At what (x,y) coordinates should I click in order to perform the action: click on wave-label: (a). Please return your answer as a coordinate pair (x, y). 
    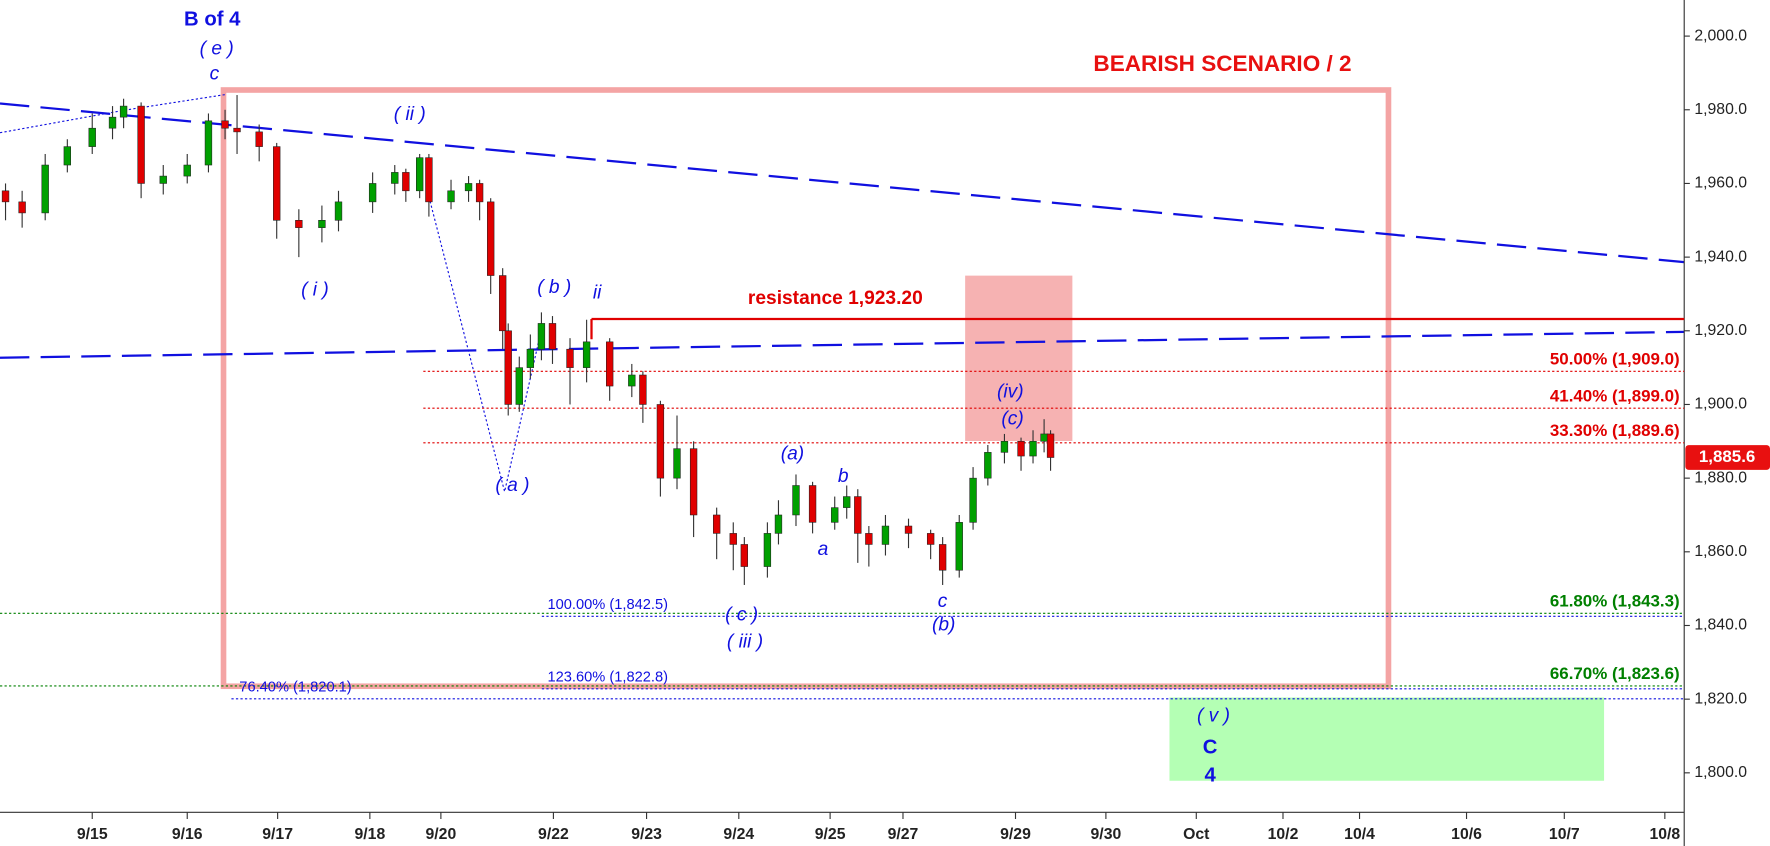
    Looking at the image, I should click on (792, 454).